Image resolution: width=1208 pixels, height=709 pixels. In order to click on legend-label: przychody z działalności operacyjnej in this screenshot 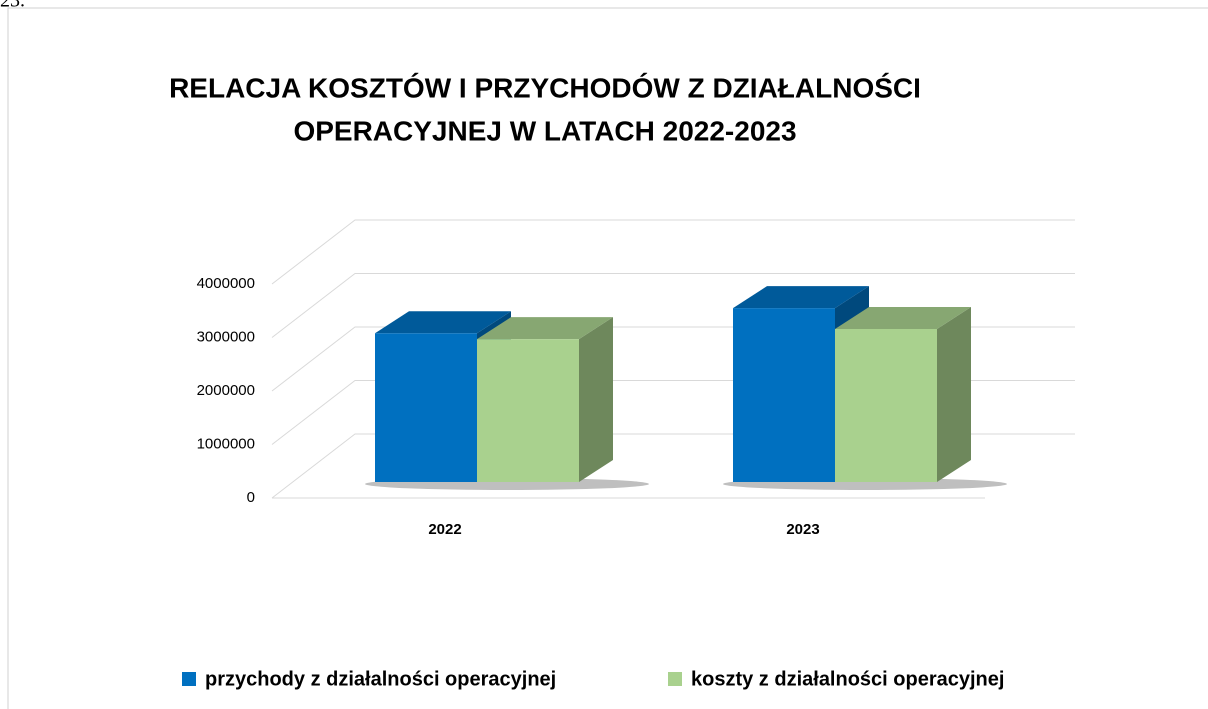, I will do `click(380, 679)`.